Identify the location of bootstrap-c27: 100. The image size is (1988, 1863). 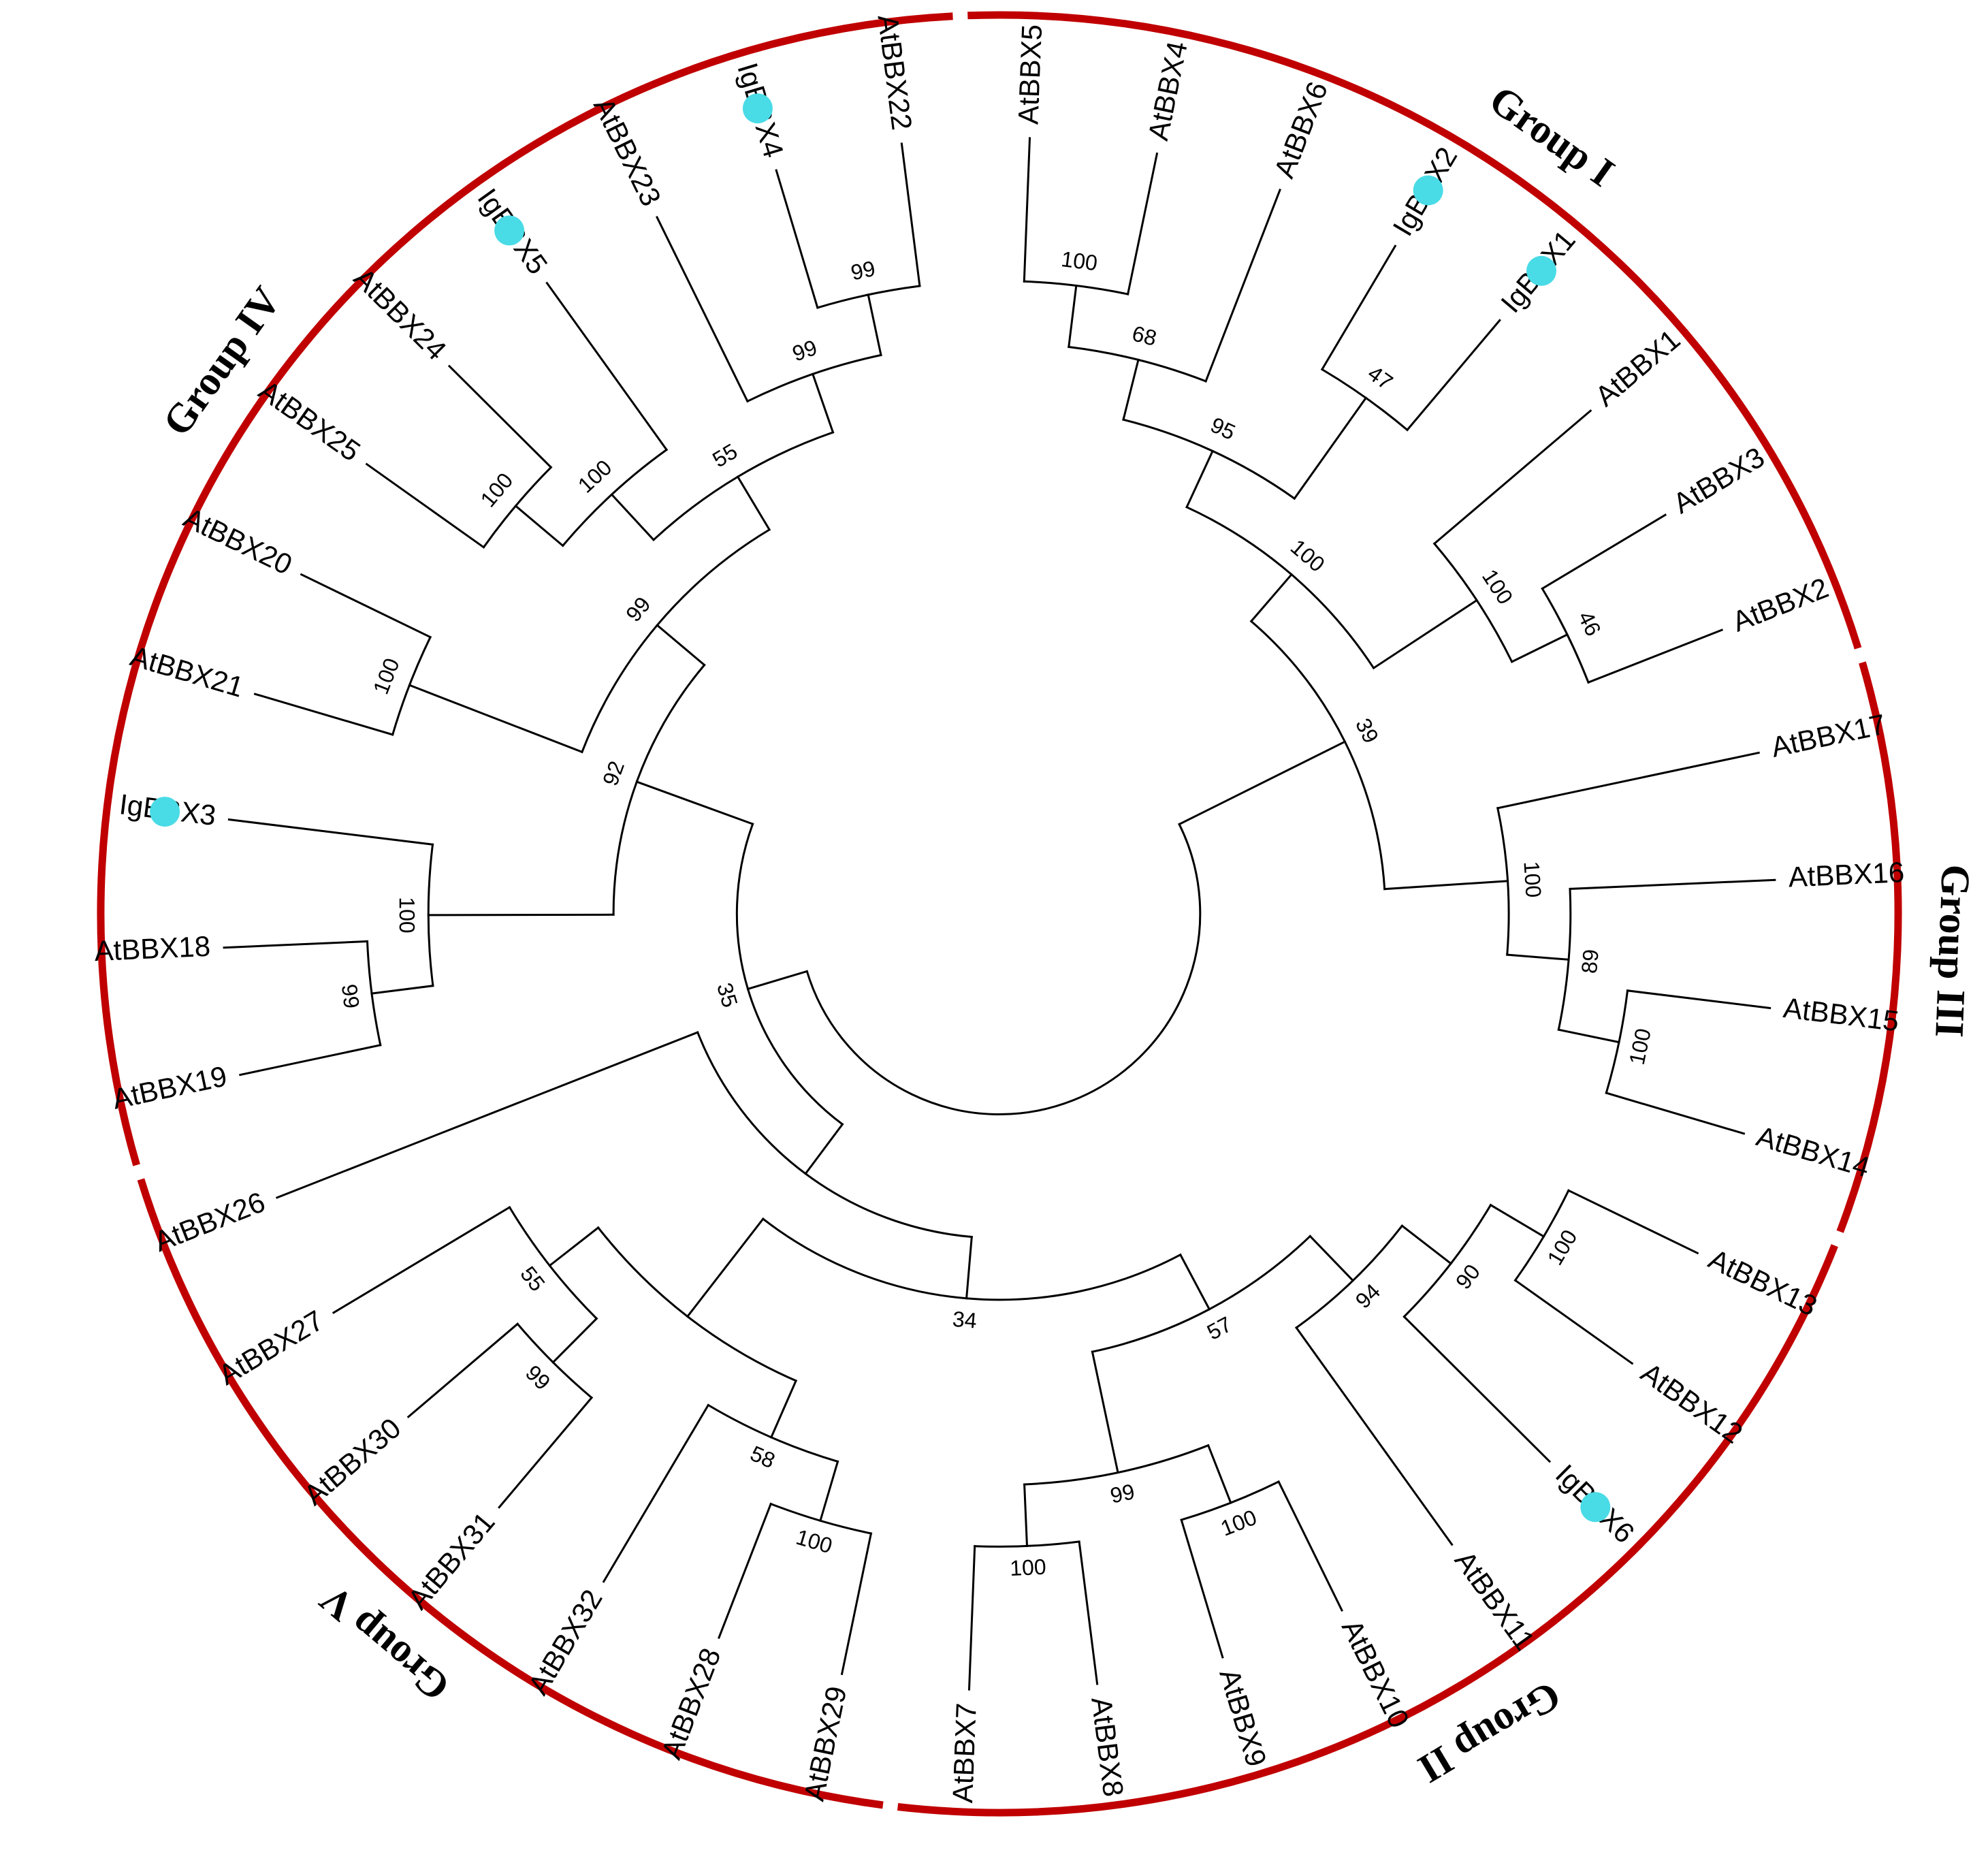
(407, 915).